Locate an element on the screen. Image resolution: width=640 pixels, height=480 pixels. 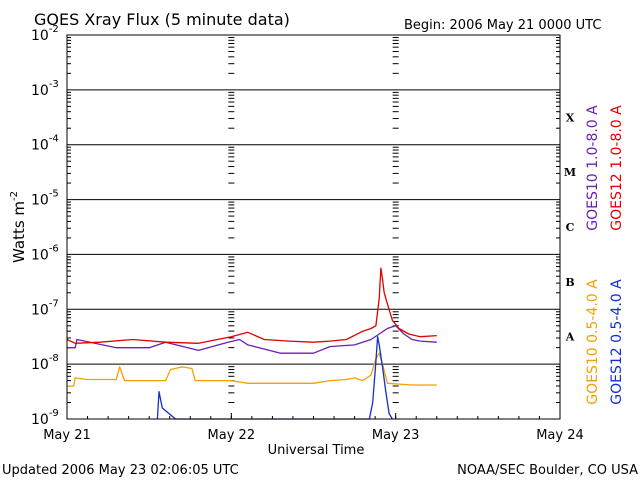
legend-entry: GOES10 1.0-8.0 A is located at coordinates (593, 168).